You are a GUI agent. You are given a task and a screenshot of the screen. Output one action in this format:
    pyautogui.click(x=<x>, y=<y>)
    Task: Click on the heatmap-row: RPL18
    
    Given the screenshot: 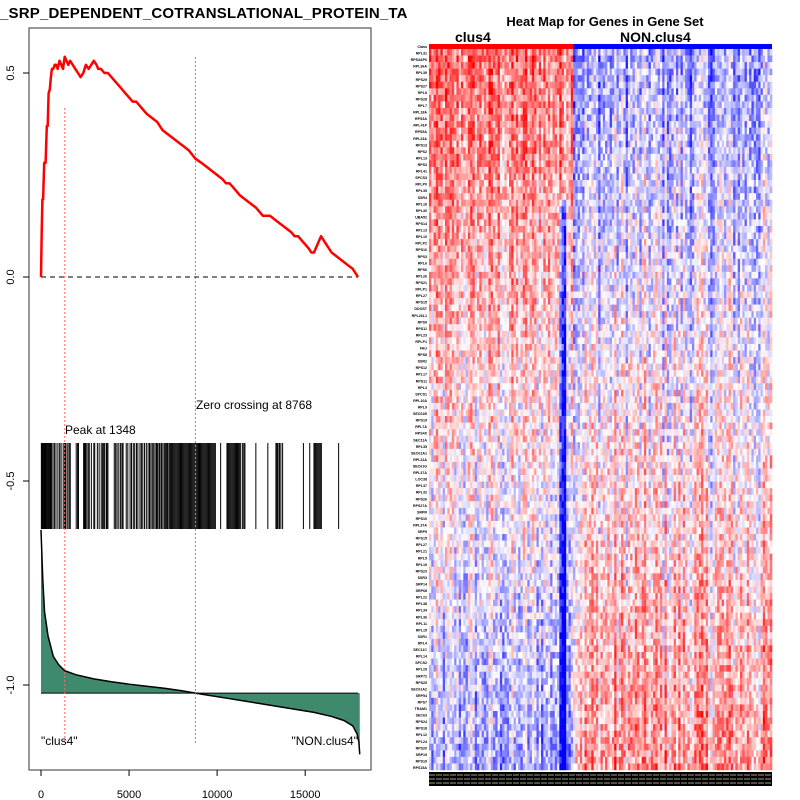 What is the action you would take?
    pyautogui.click(x=594, y=203)
    